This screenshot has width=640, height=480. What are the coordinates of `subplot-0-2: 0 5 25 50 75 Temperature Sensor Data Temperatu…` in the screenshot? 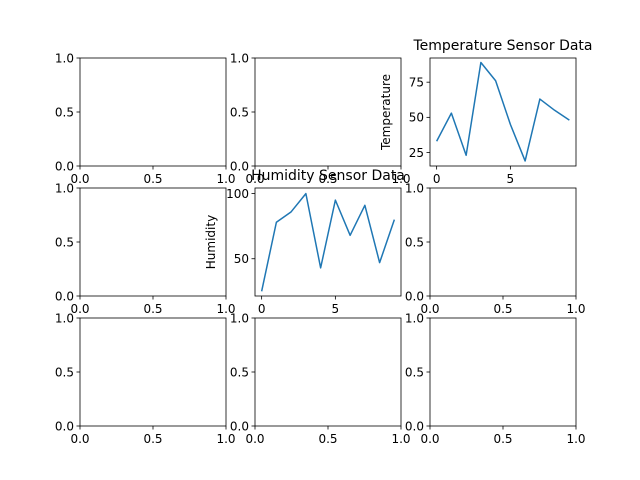 It's located at (486, 112).